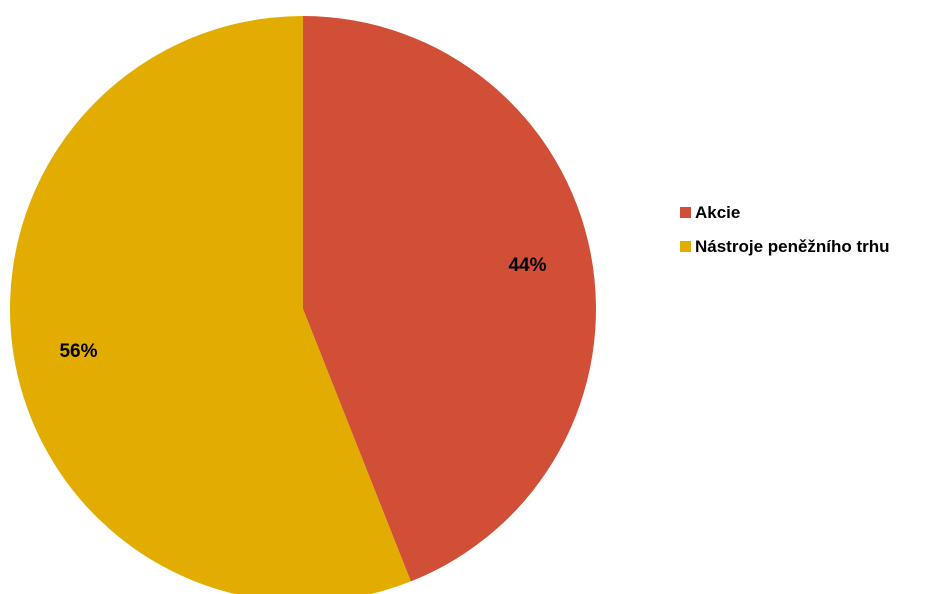  I want to click on data-label-nastroje-penezniho-trhu: 56%, so click(78, 351).